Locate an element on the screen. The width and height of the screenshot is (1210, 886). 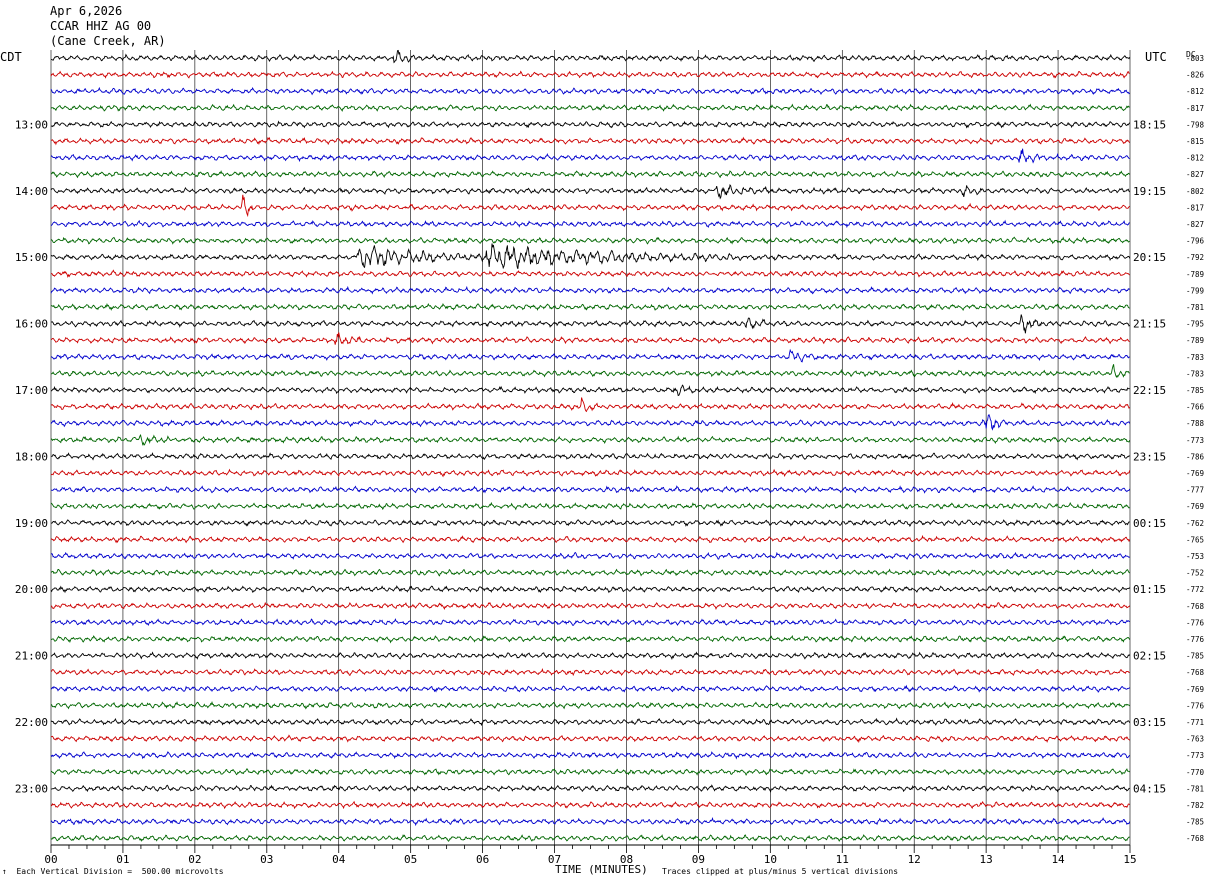
dc-offset-value: -776 is located at coordinates (1195, 622).